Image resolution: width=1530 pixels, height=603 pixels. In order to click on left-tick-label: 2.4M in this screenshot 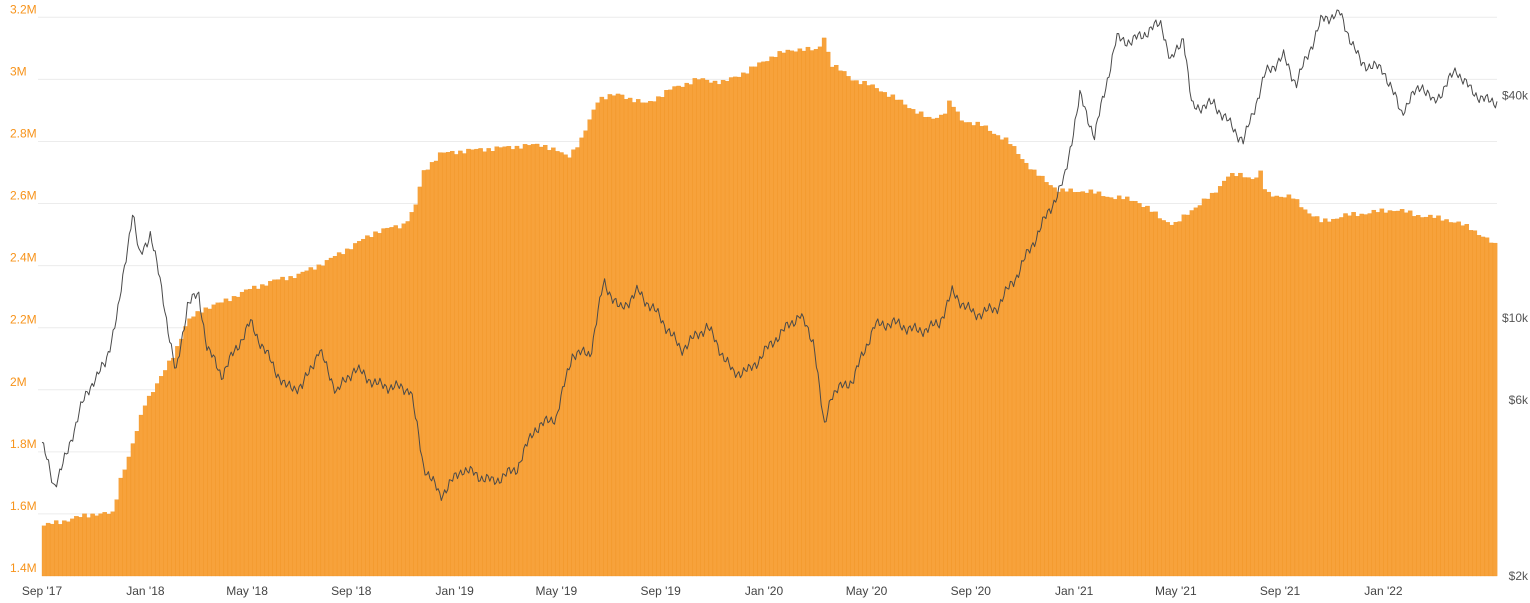, I will do `click(23, 258)`.